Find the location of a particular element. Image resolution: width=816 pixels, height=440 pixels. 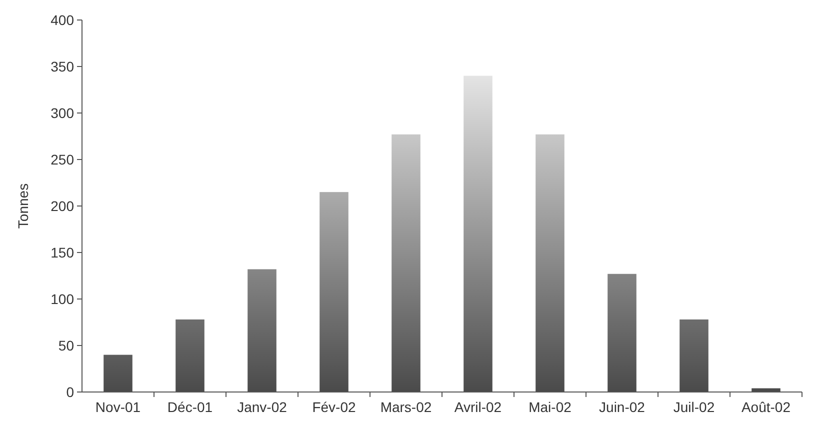

x-tick-label: Nov-01 is located at coordinates (118, 407).